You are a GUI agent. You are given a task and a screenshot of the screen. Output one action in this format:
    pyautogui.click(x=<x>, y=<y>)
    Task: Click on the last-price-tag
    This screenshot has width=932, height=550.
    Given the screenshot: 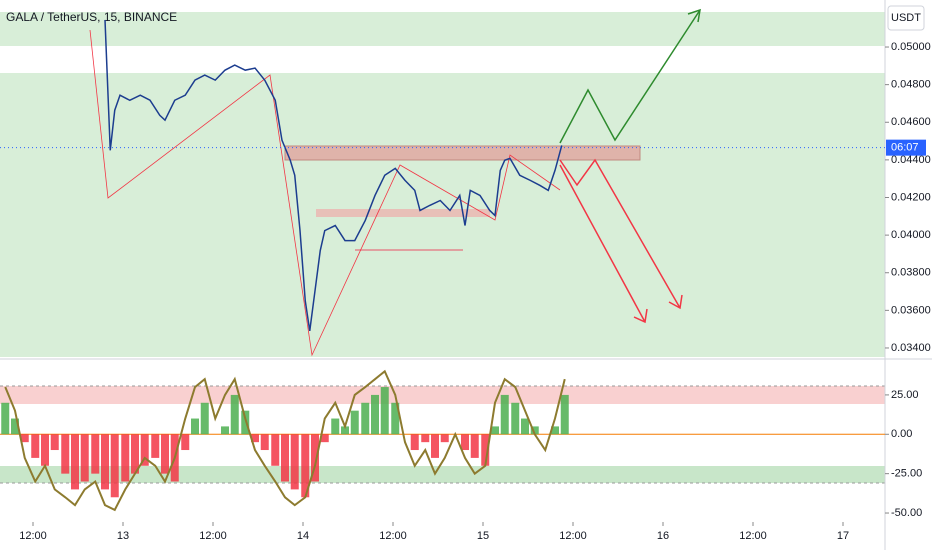 What is the action you would take?
    pyautogui.click(x=906, y=147)
    